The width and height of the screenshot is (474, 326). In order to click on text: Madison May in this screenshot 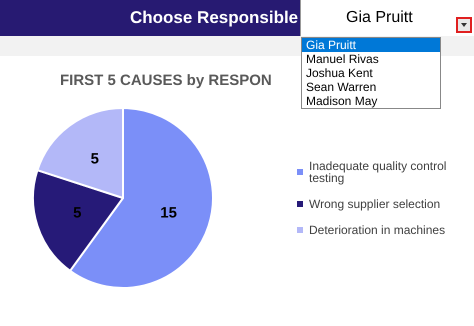, I will do `click(371, 101)`.